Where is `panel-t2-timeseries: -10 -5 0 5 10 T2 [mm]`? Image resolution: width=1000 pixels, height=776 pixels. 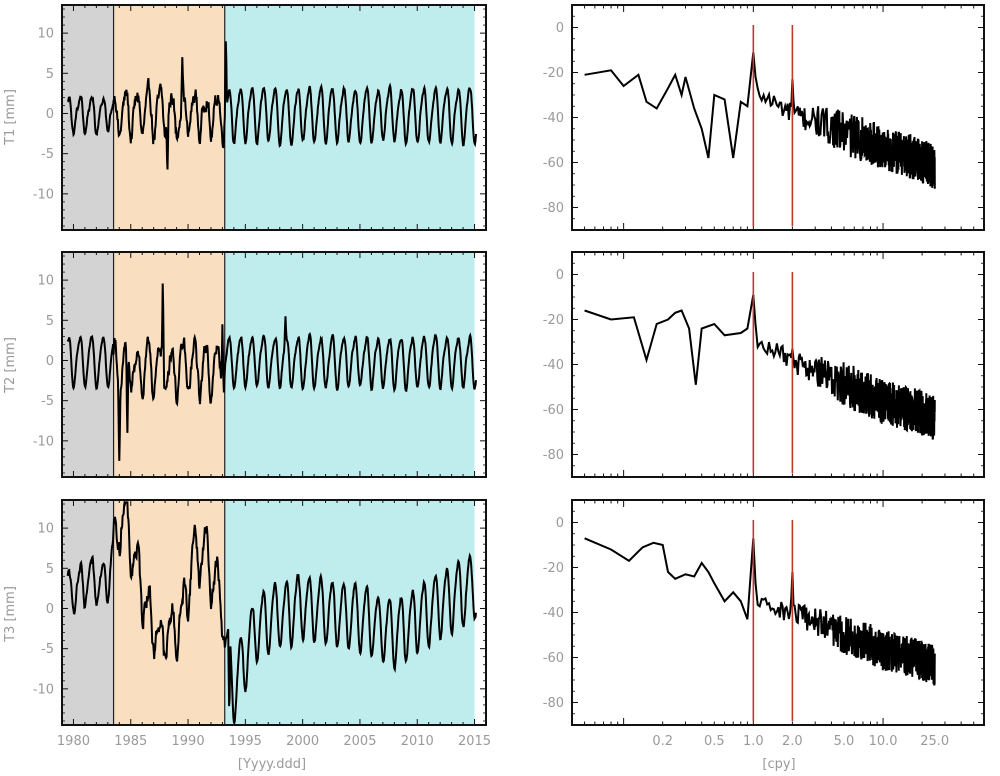
panel-t2-timeseries: -10 -5 0 5 10 T2 [mm] is located at coordinates (245, 364).